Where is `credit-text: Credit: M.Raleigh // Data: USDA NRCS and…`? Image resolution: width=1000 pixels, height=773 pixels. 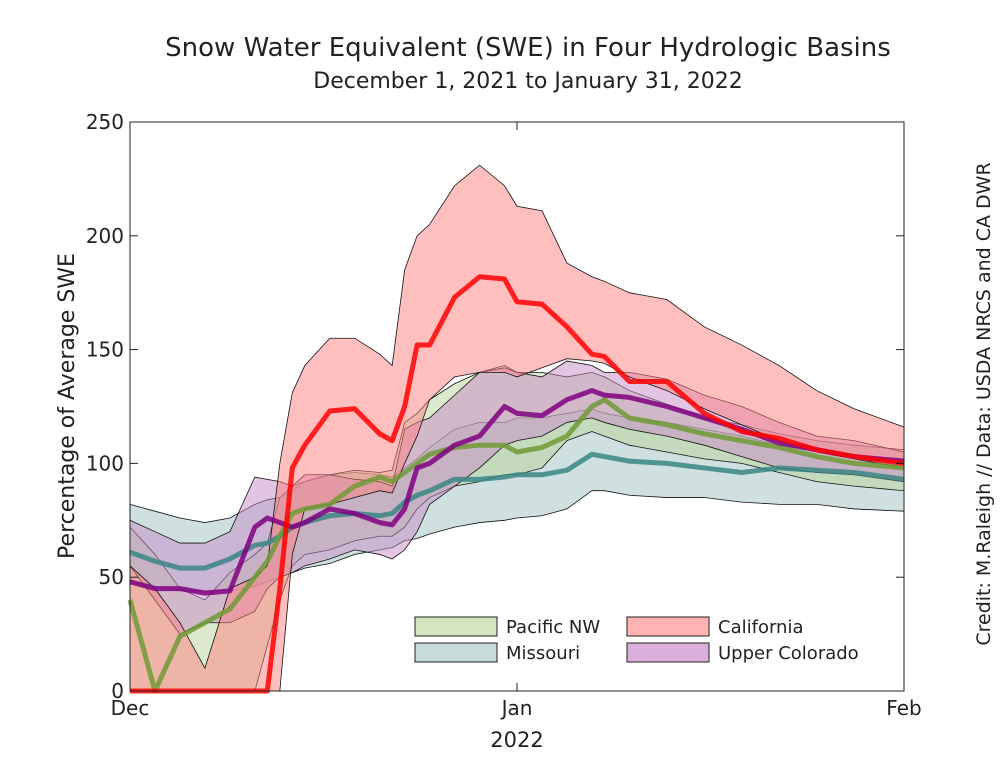 credit-text: Credit: M.Raleigh // Data: USDA NRCS and… is located at coordinates (984, 403).